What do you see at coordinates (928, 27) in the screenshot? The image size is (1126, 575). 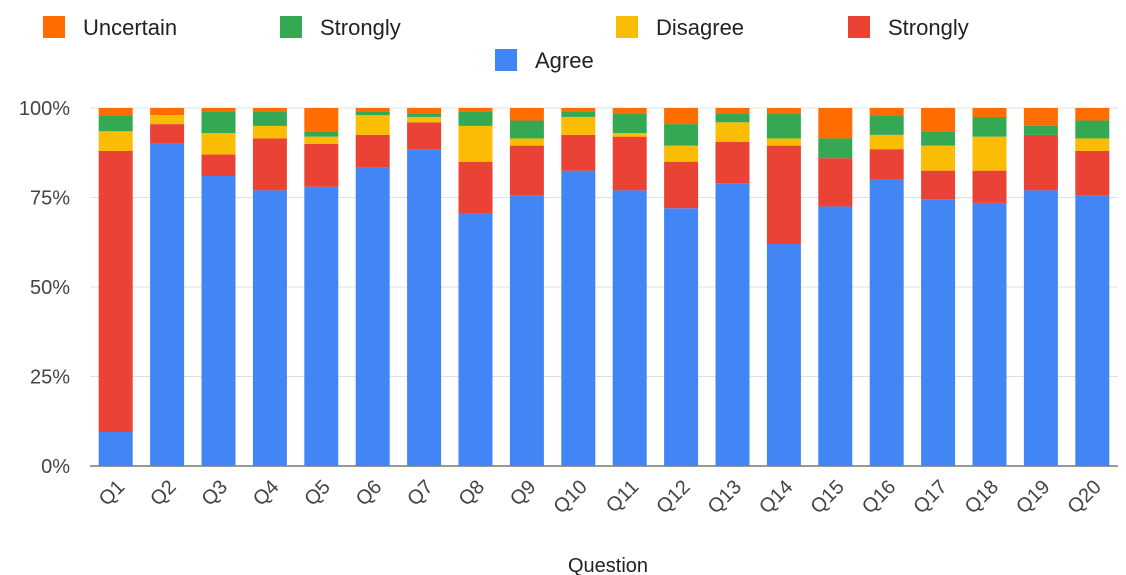 I see `legend-label: Strongly` at bounding box center [928, 27].